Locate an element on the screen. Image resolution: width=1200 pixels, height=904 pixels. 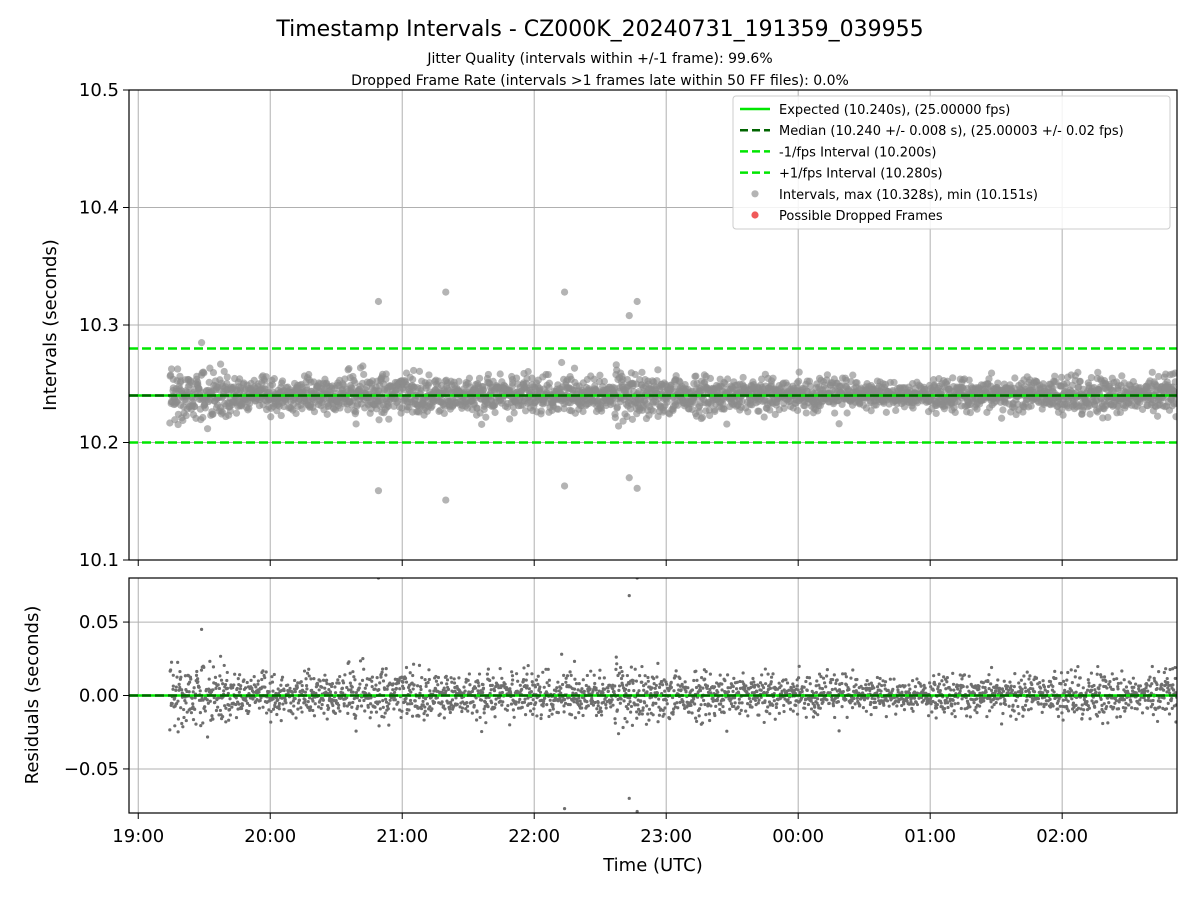
interval-outlier-point is located at coordinates (564, 292).